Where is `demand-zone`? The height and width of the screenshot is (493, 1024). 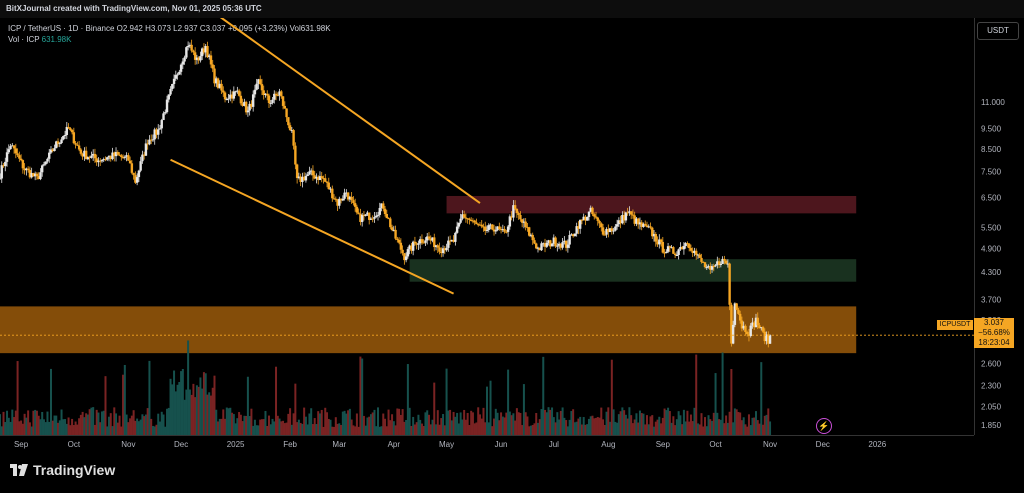
demand-zone is located at coordinates (428, 330).